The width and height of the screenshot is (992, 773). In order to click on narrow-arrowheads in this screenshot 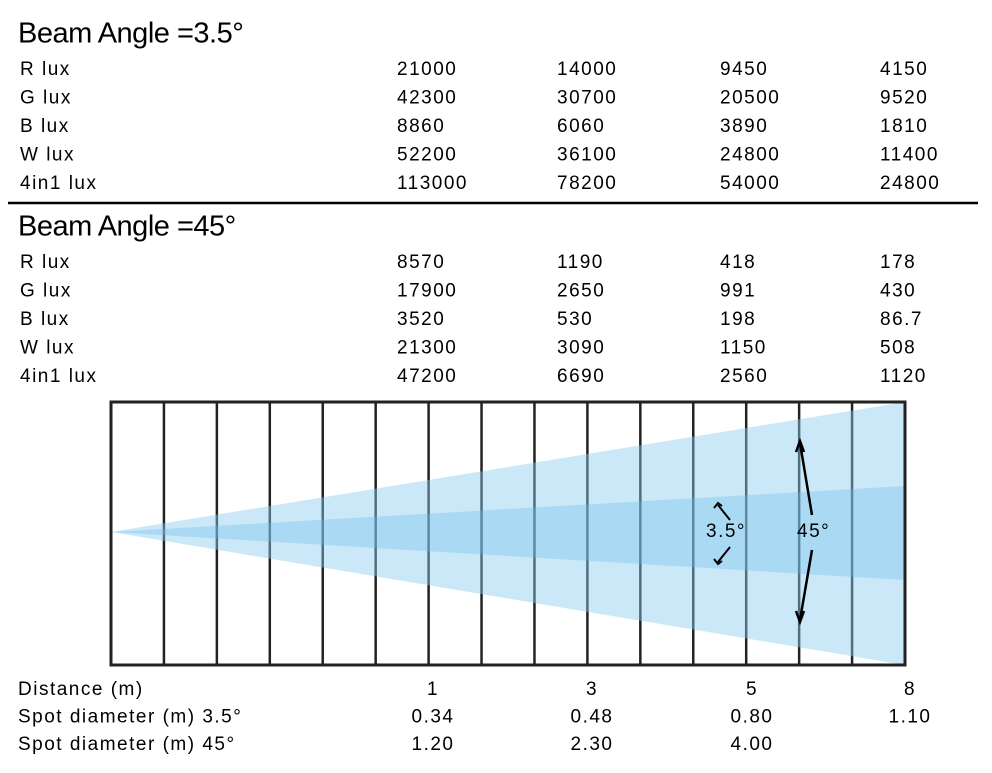, I will do `click(718, 533)`.